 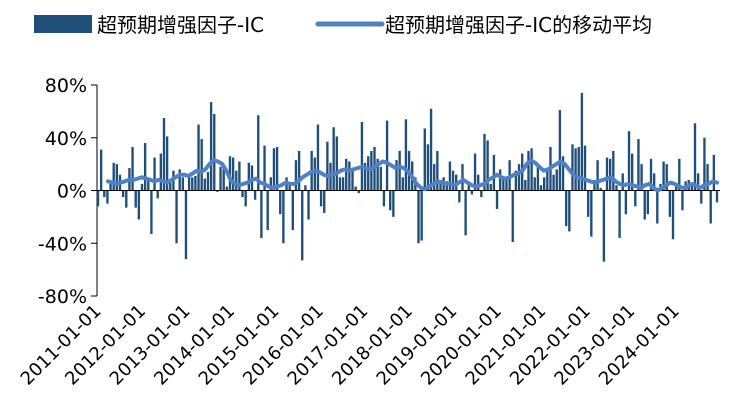 I want to click on moving-average-line, so click(x=412, y=175).